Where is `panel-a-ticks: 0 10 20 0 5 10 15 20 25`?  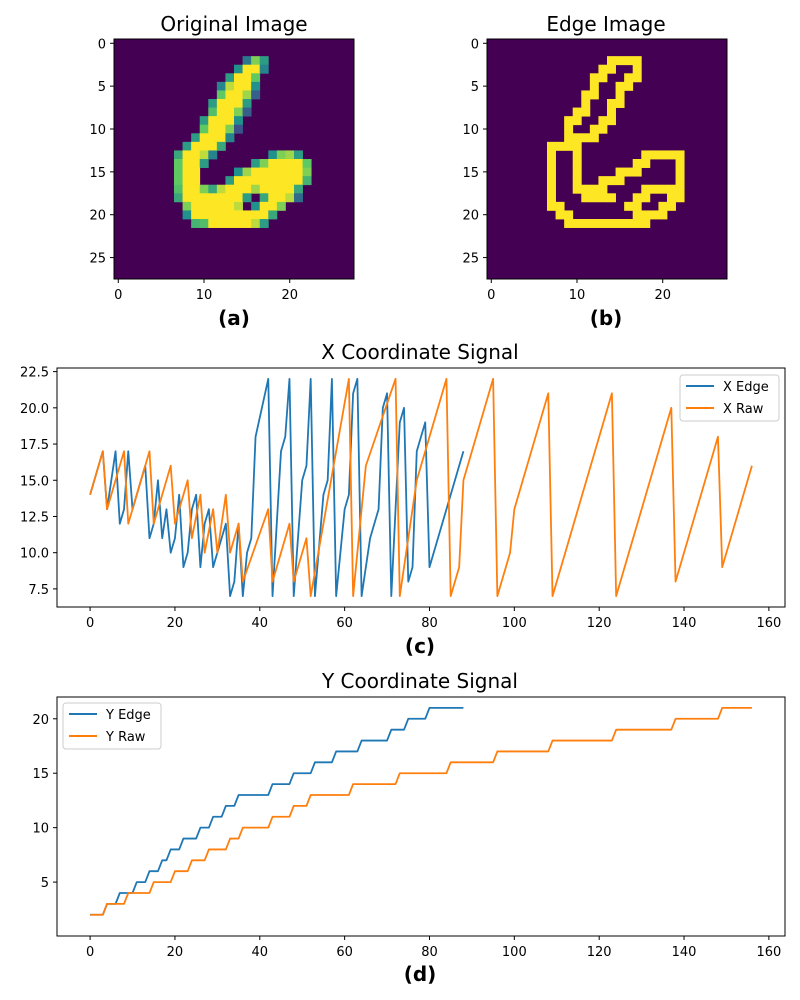 panel-a-ticks: 0 10 20 0 5 10 15 20 25 is located at coordinates (193, 170).